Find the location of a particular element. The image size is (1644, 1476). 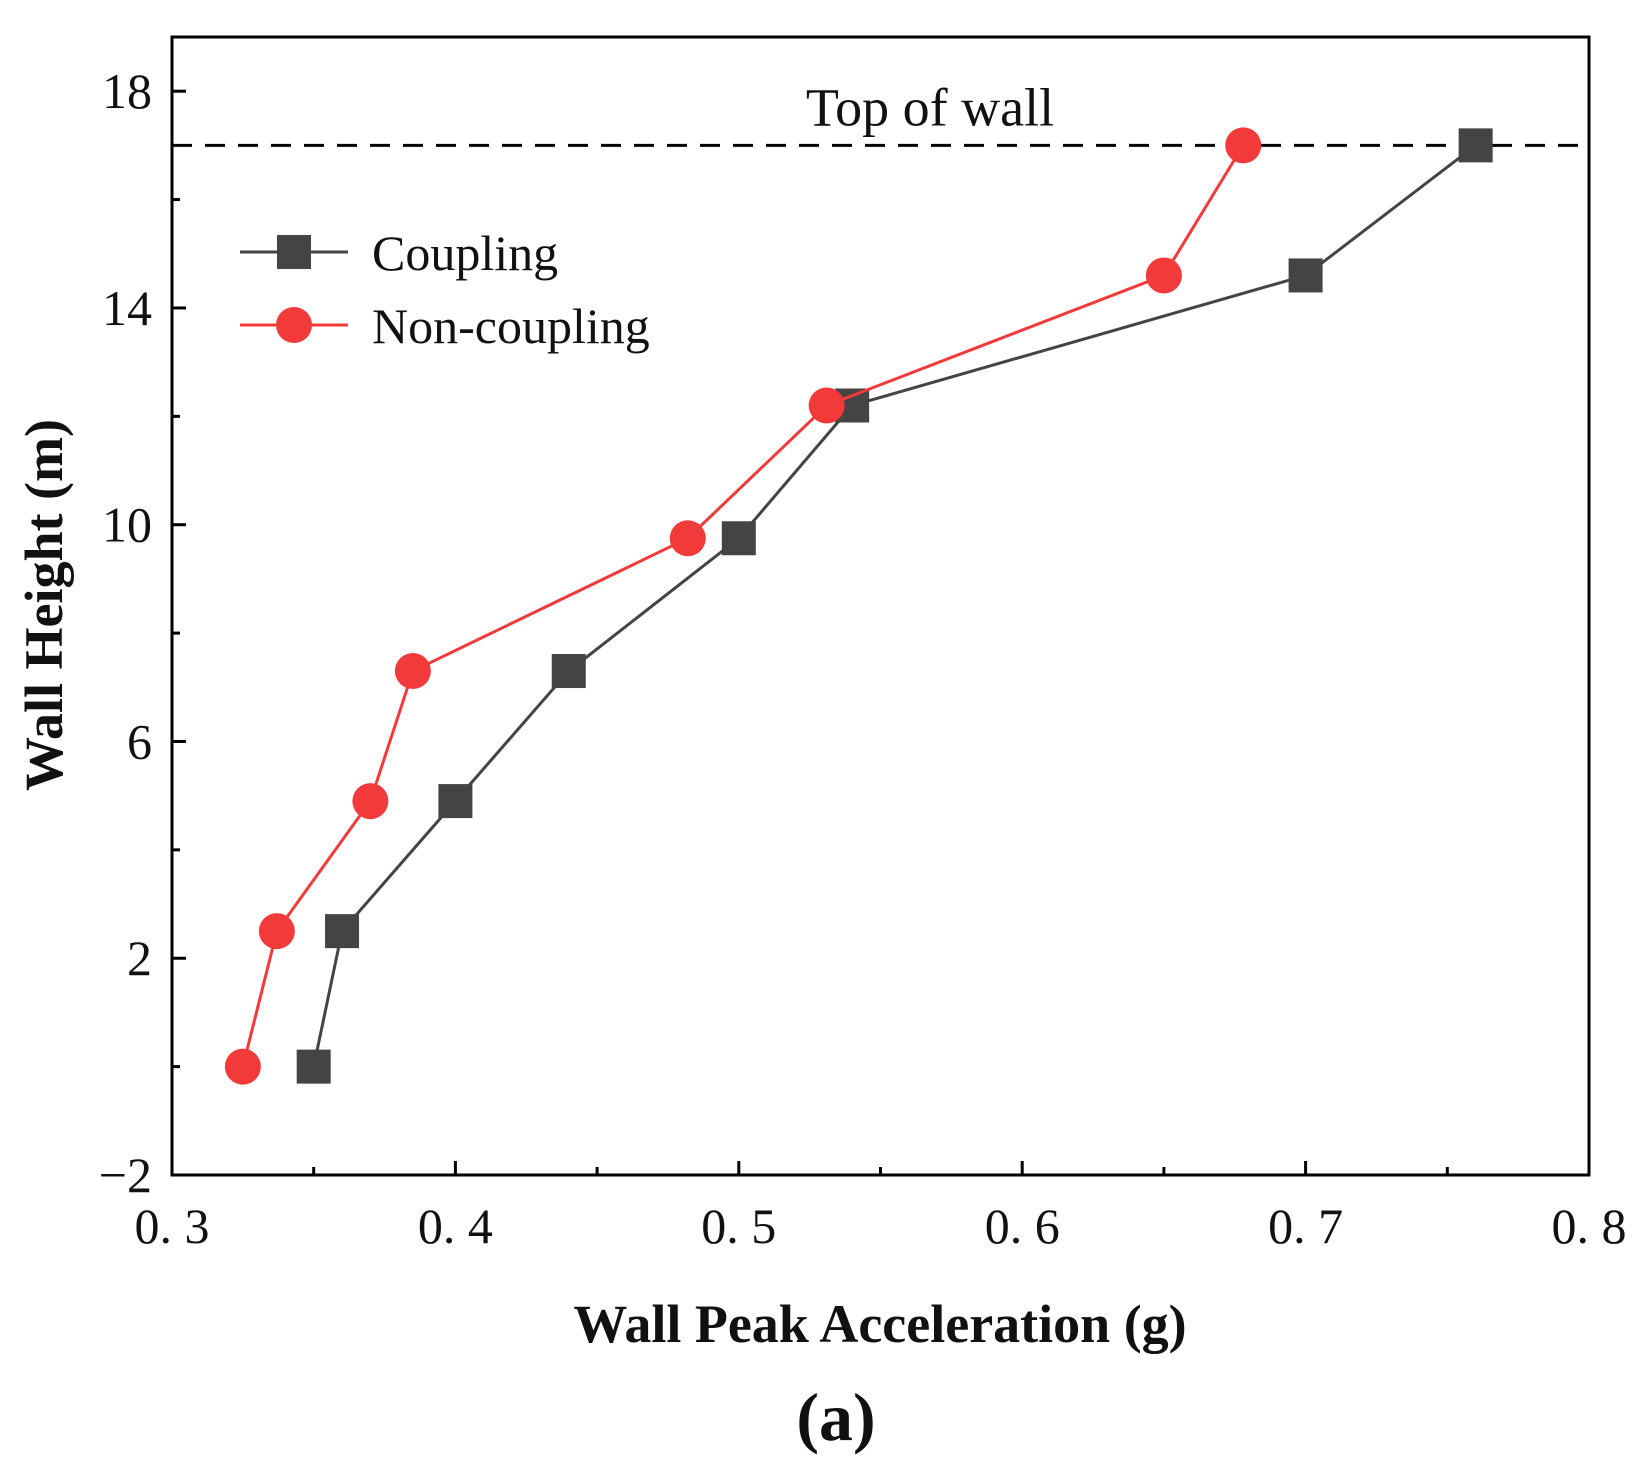

x-tick-label: 0. 6 is located at coordinates (1022, 1226).